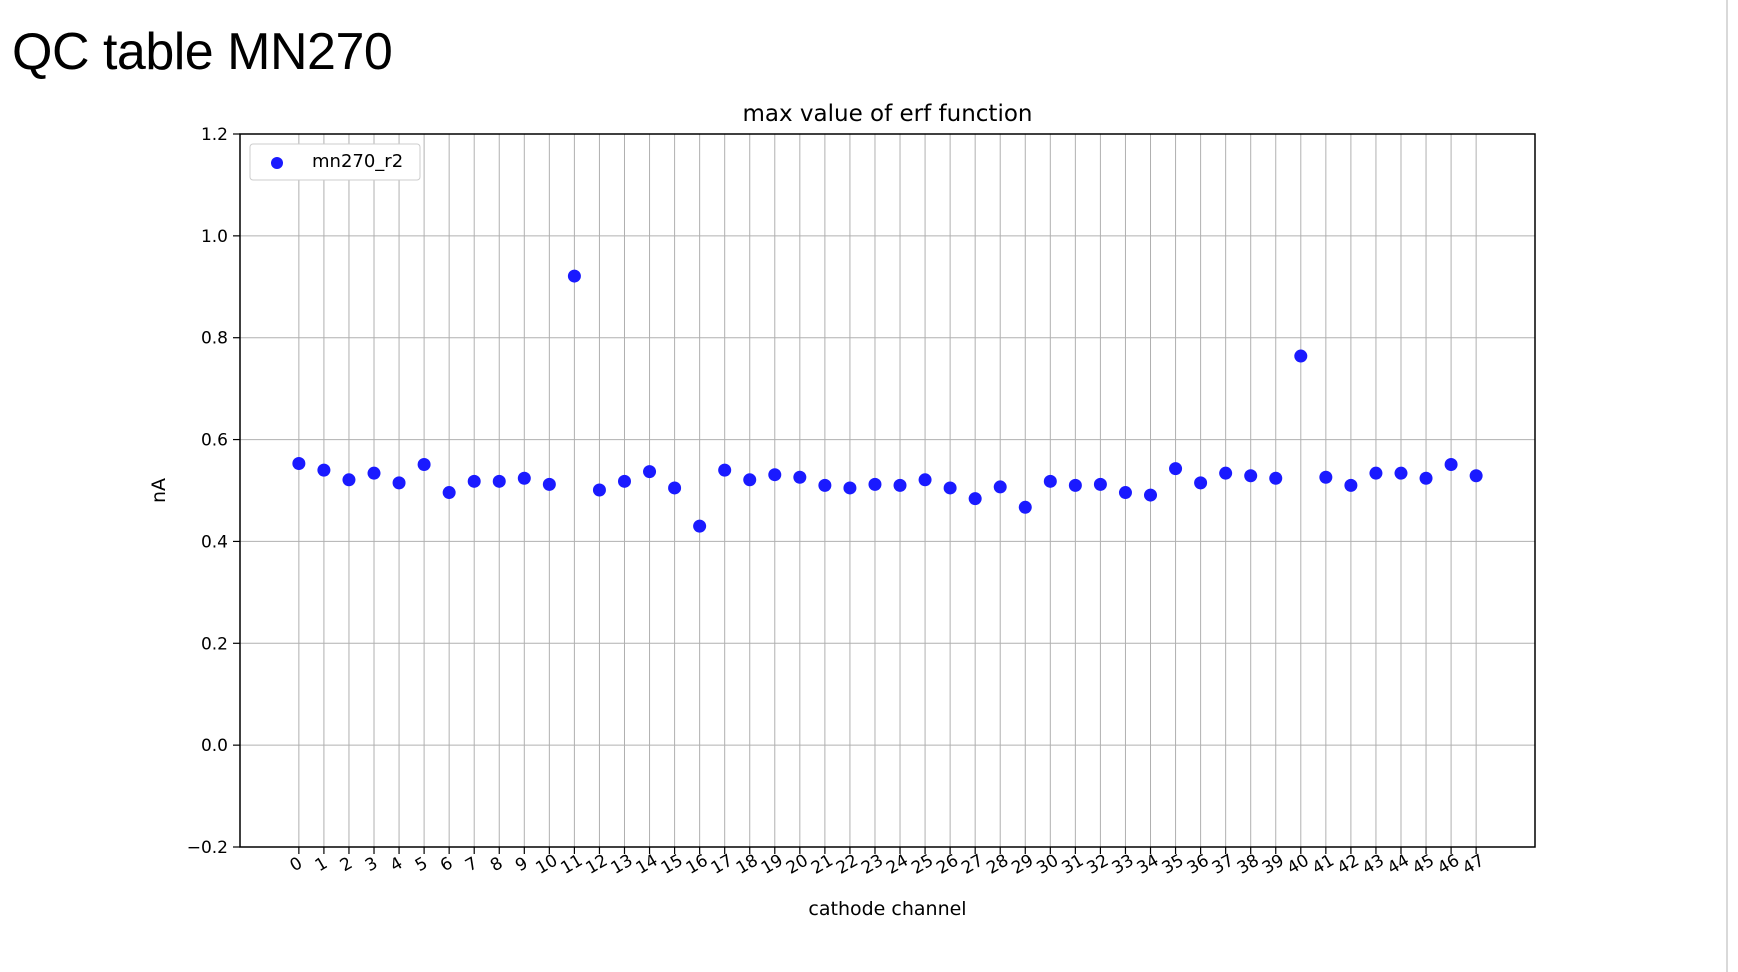  Describe the element at coordinates (887, 114) in the screenshot. I see `chart-title: max value of erf function` at that location.